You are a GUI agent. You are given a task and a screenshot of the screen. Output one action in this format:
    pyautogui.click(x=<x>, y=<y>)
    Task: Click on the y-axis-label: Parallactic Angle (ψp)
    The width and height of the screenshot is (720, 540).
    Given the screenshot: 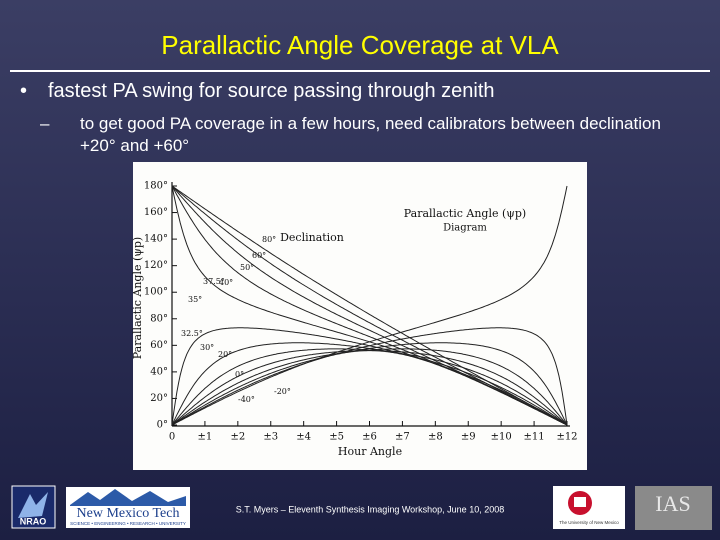 What is the action you would take?
    pyautogui.click(x=137, y=298)
    